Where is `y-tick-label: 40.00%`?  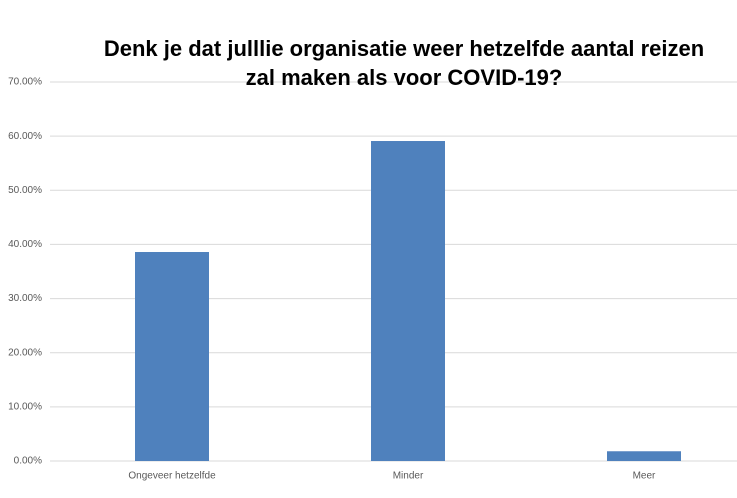 y-tick-label: 40.00% is located at coordinates (25, 244).